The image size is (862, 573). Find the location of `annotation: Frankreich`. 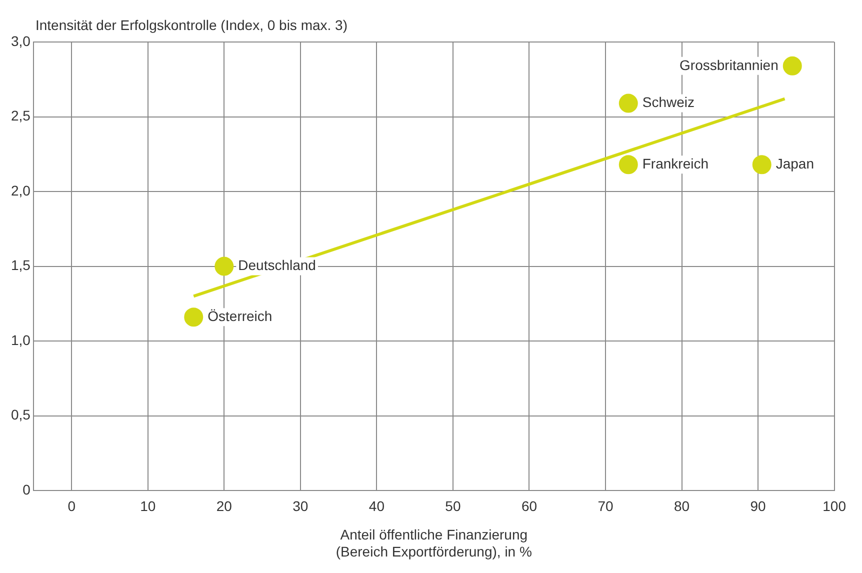

annotation: Frankreich is located at coordinates (675, 163).